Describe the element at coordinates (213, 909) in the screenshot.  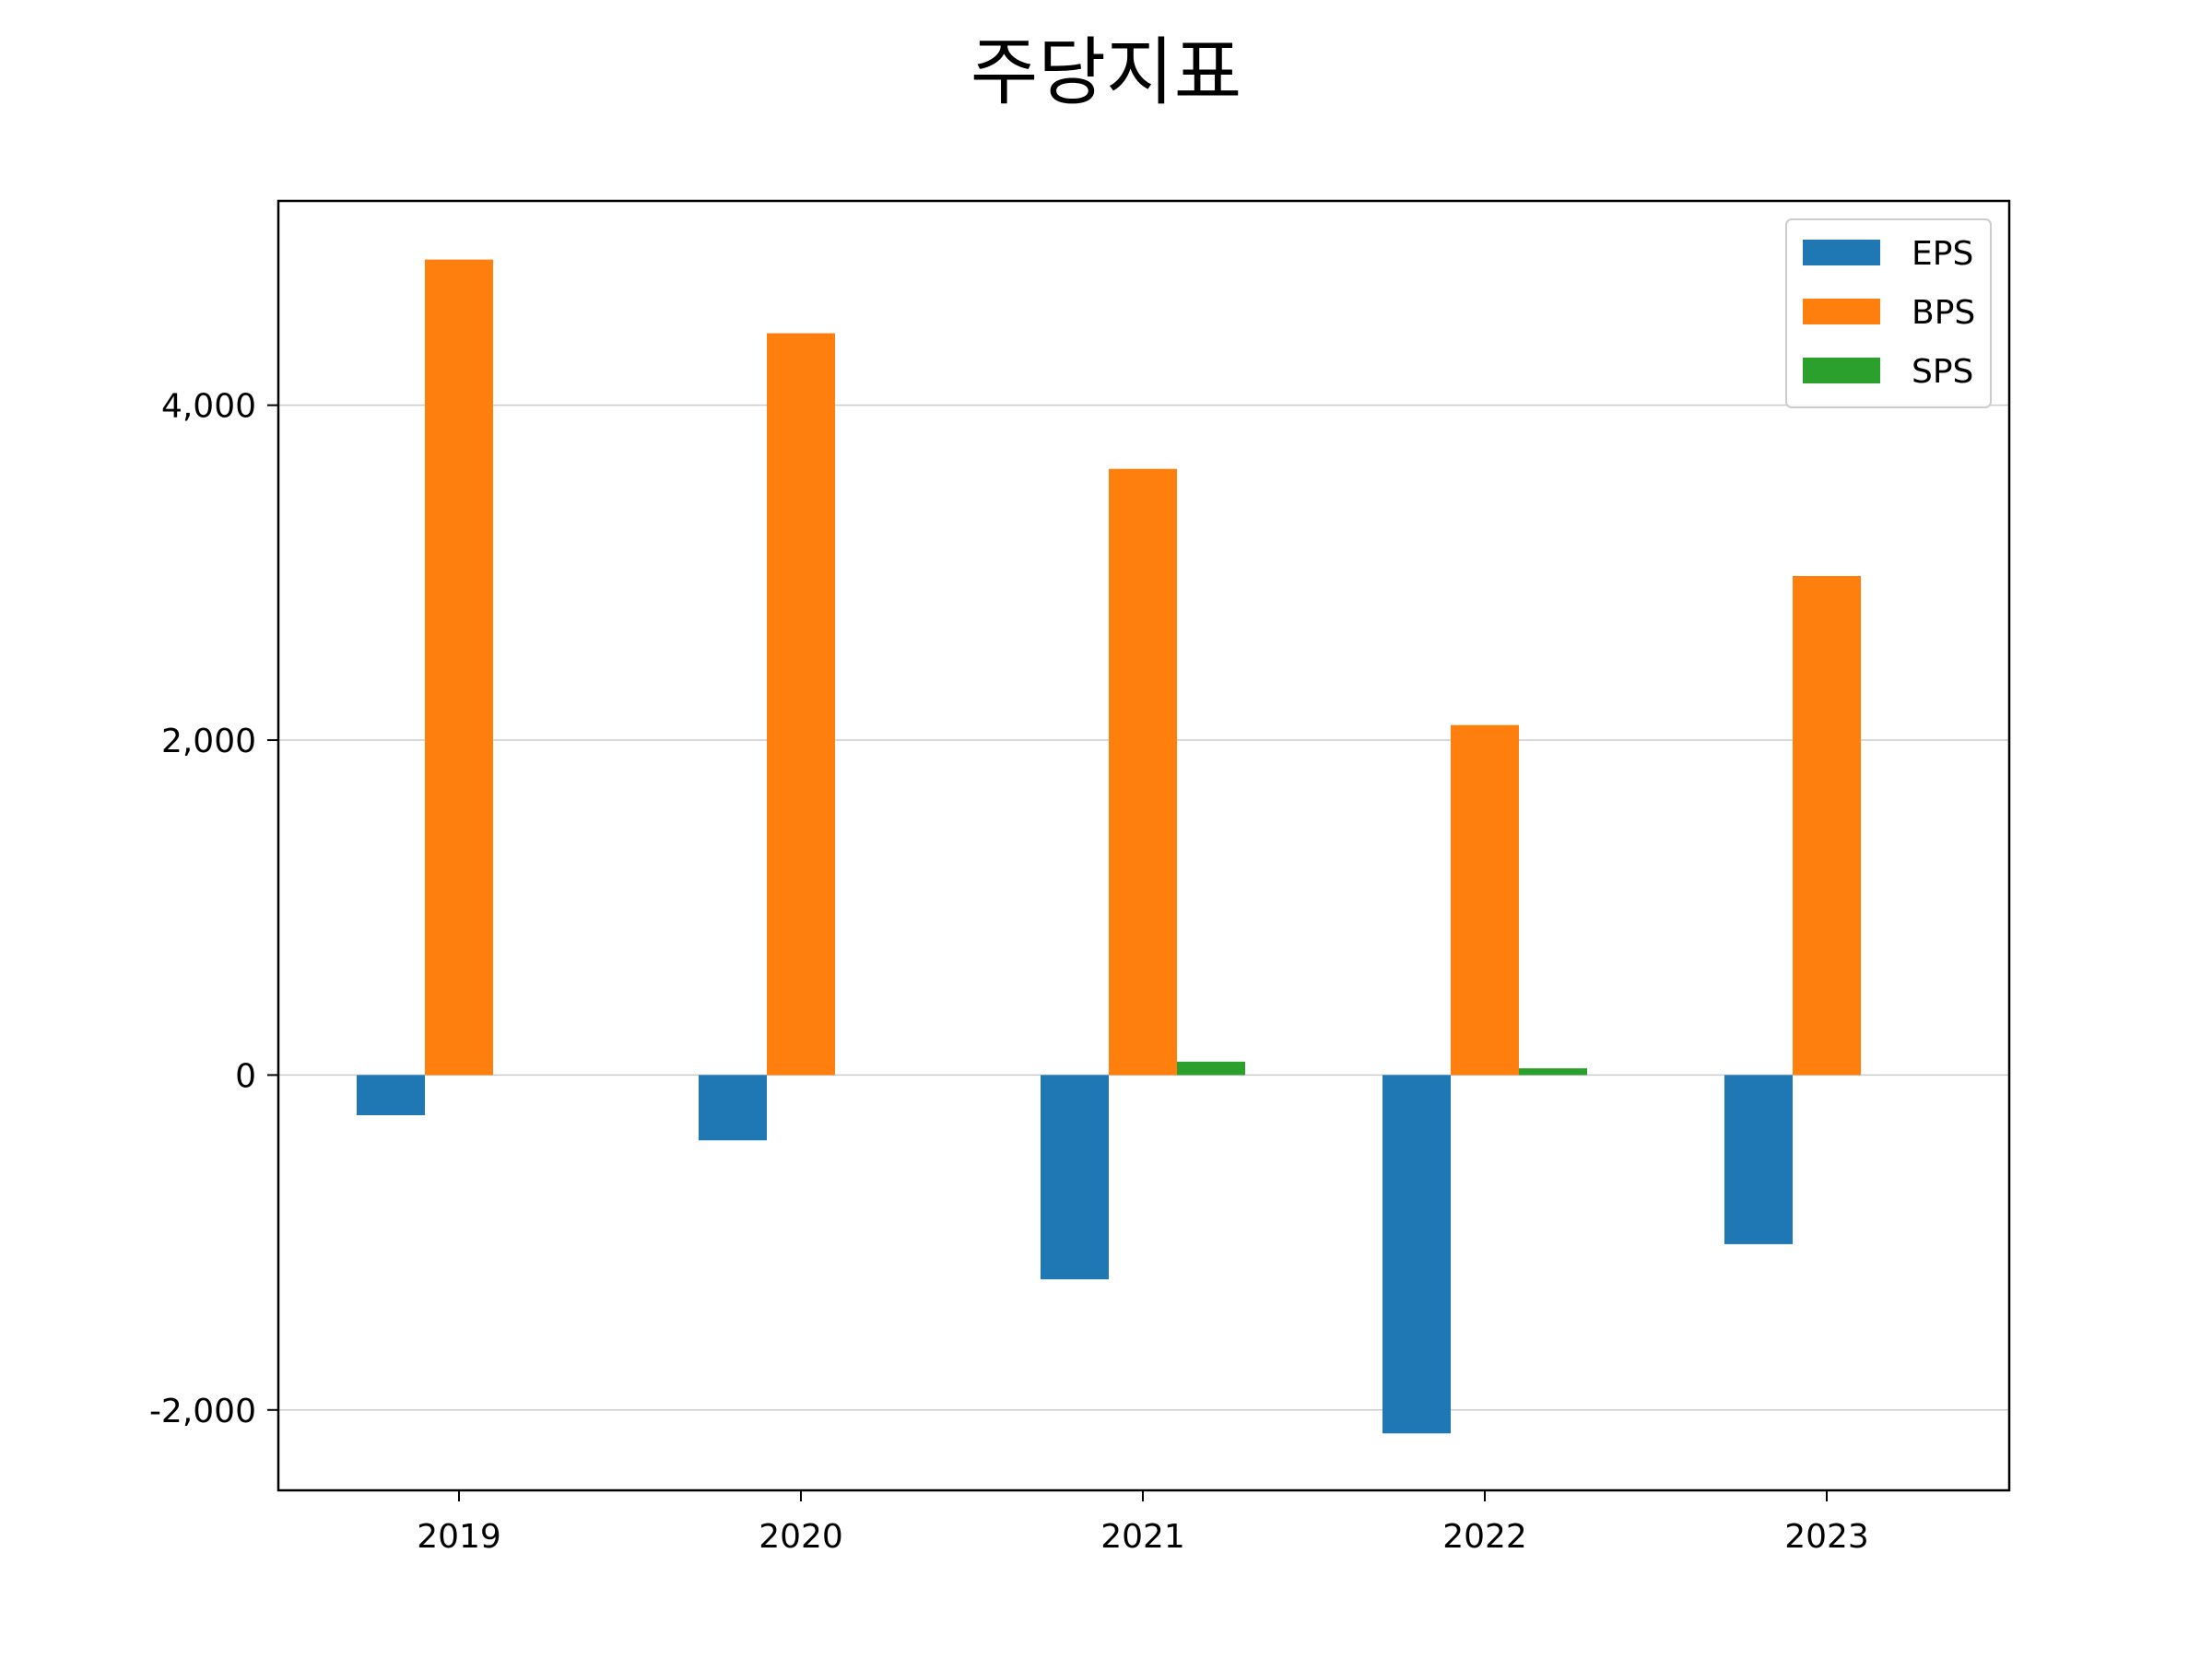
I see `y-axis-ticks: -2,000 0 2,000 4,000` at that location.